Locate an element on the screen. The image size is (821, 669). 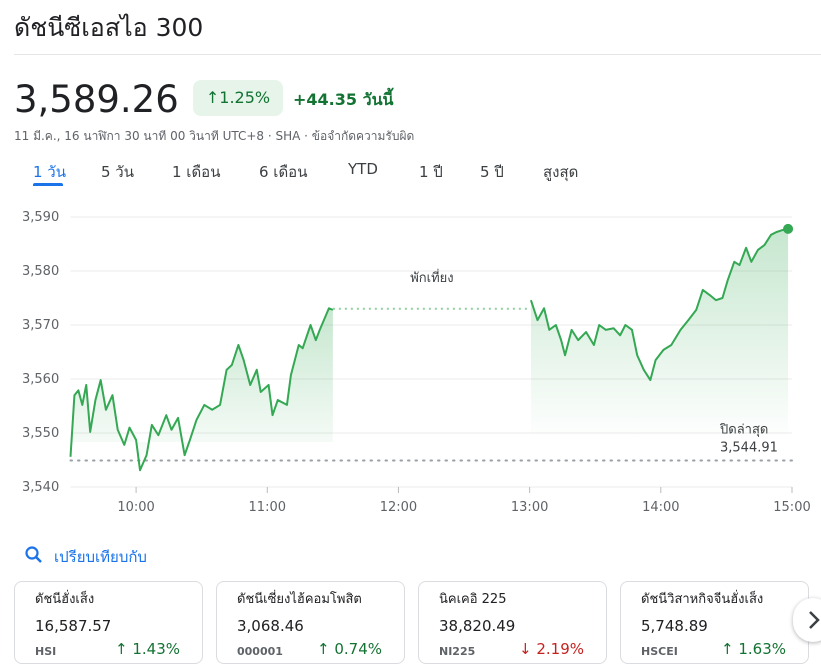
y-tick-label: 3,570 is located at coordinates (40, 325).